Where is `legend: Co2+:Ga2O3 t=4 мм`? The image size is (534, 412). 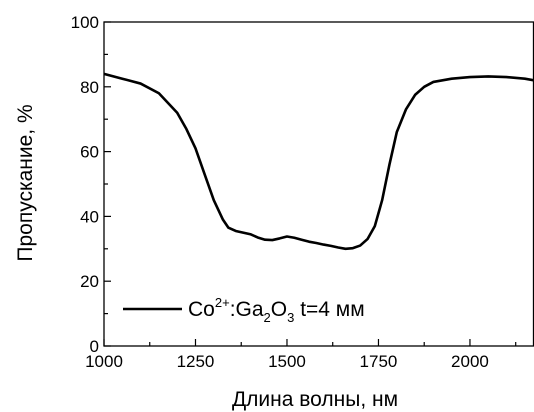 legend: Co2+:Ga2O3 t=4 мм is located at coordinates (244, 310).